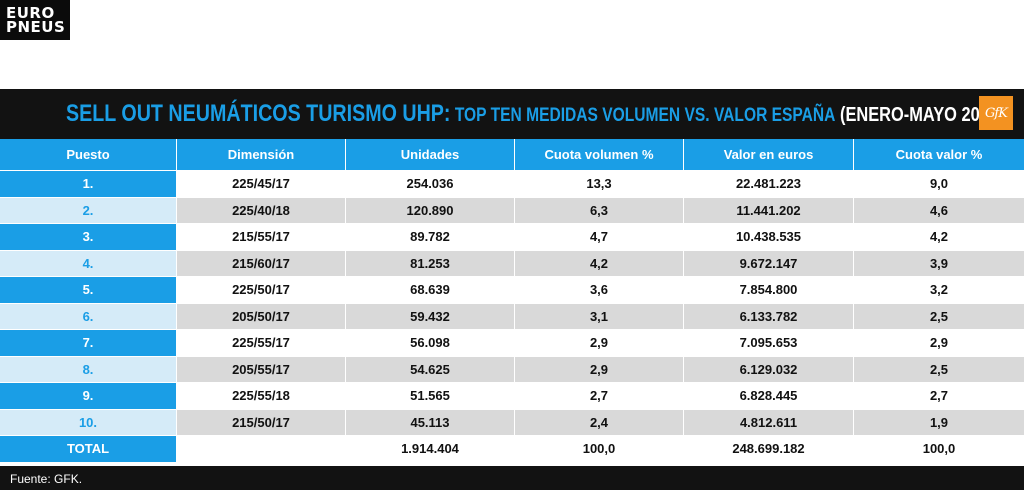 The image size is (1024, 490). What do you see at coordinates (430, 396) in the screenshot?
I see `unidades-cell: 51.565` at bounding box center [430, 396].